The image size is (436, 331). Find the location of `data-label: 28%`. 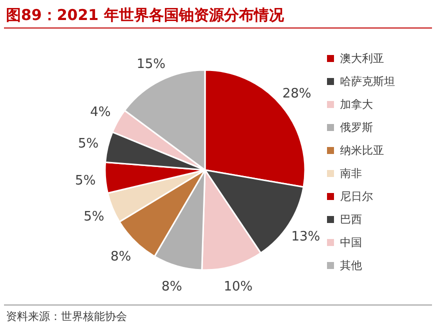

data-label: 28% is located at coordinates (297, 94).